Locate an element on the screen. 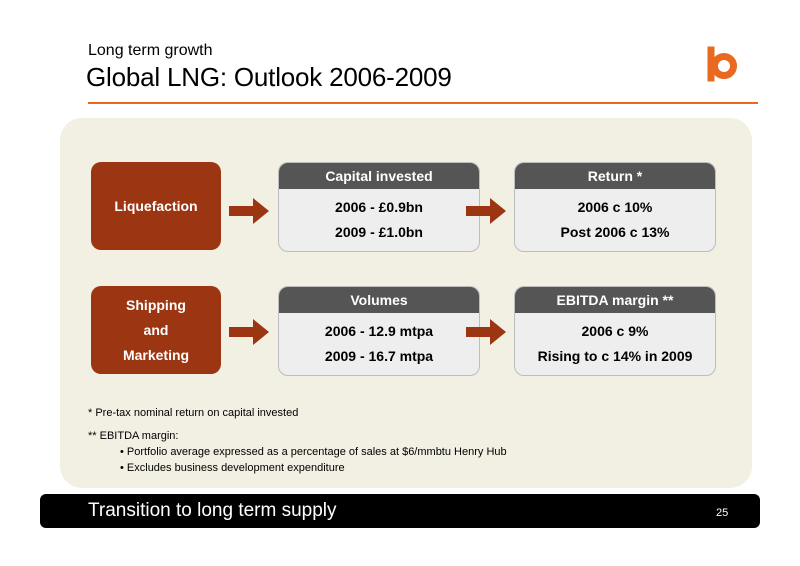  segment-label: Marketing is located at coordinates (156, 355).